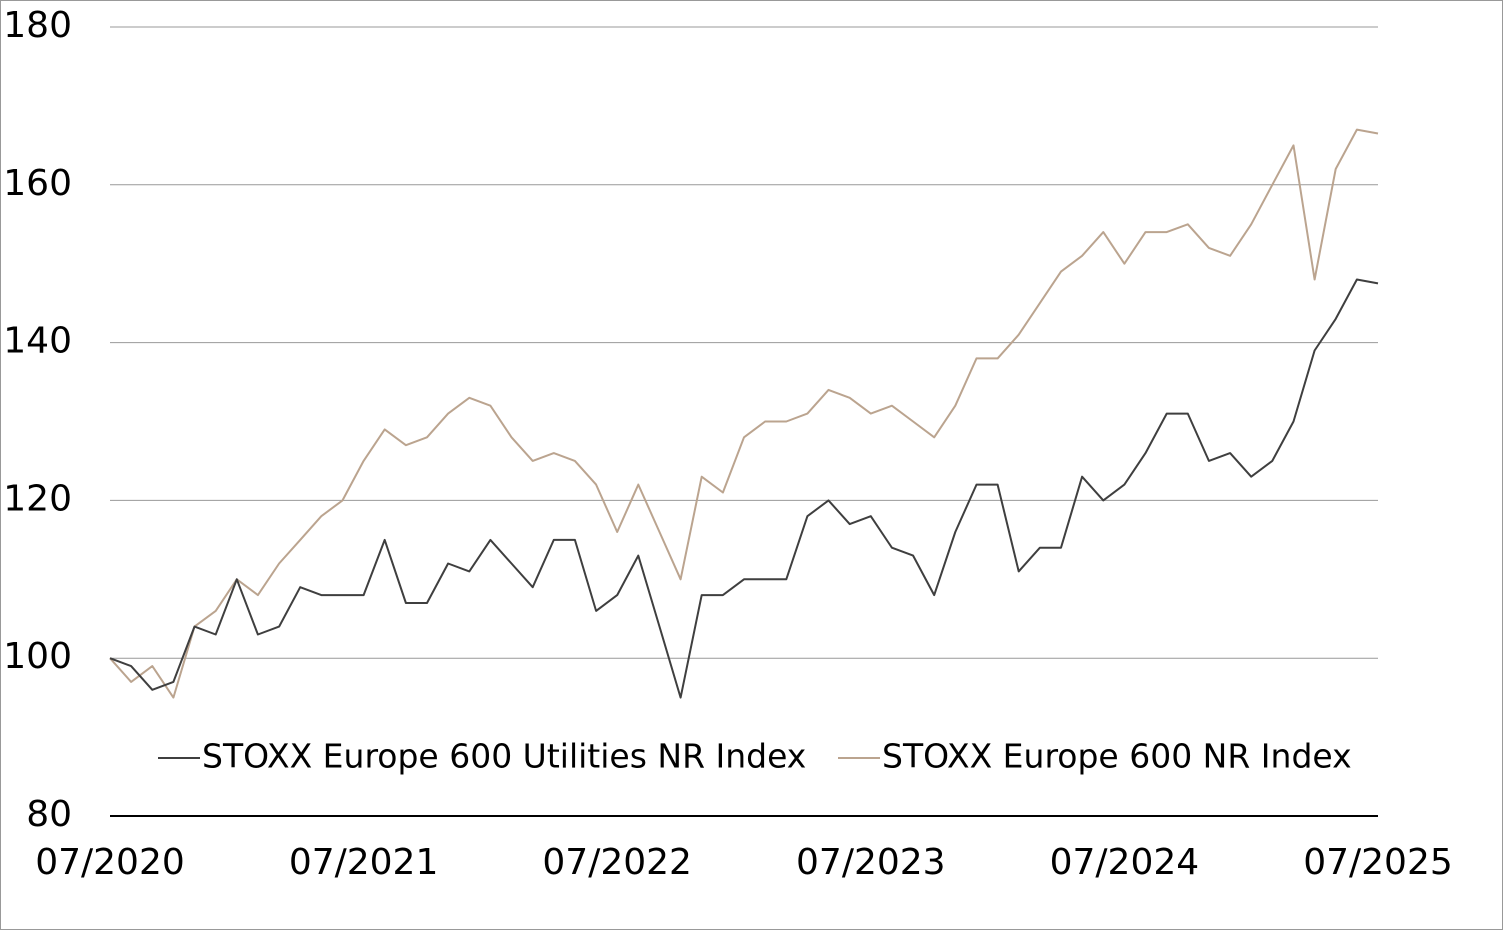 The height and width of the screenshot is (931, 1504). Describe the element at coordinates (871, 862) in the screenshot. I see `x-tick-label: 07/2023` at that location.